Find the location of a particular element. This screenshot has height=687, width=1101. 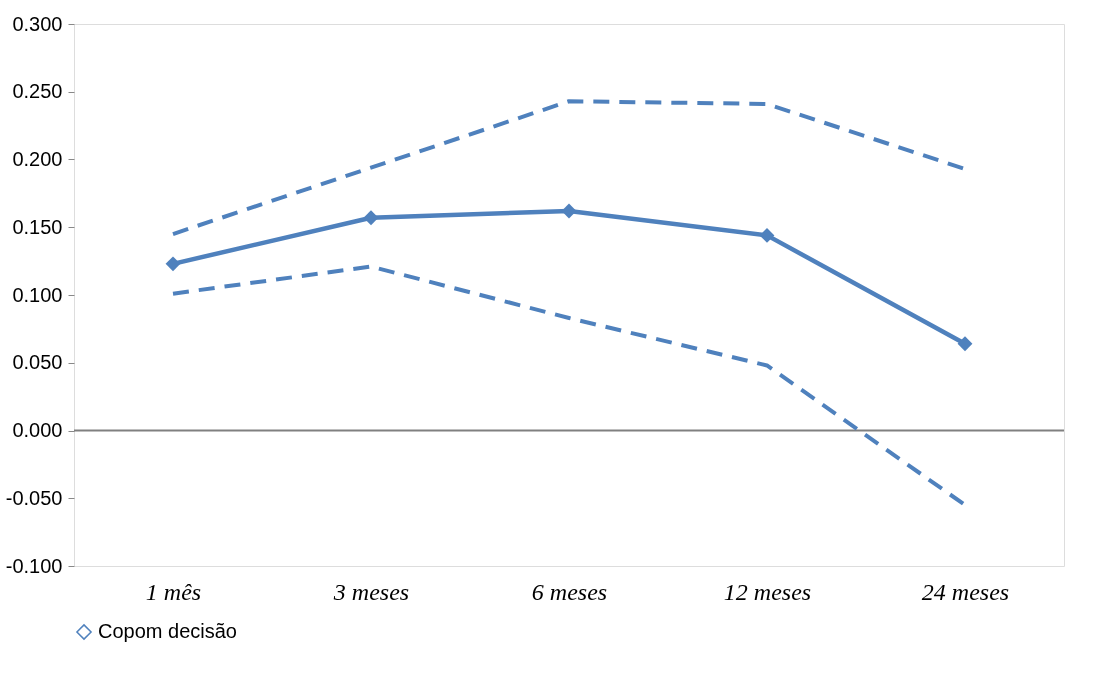

y-tick-label: -0.100 is located at coordinates (34, 565).